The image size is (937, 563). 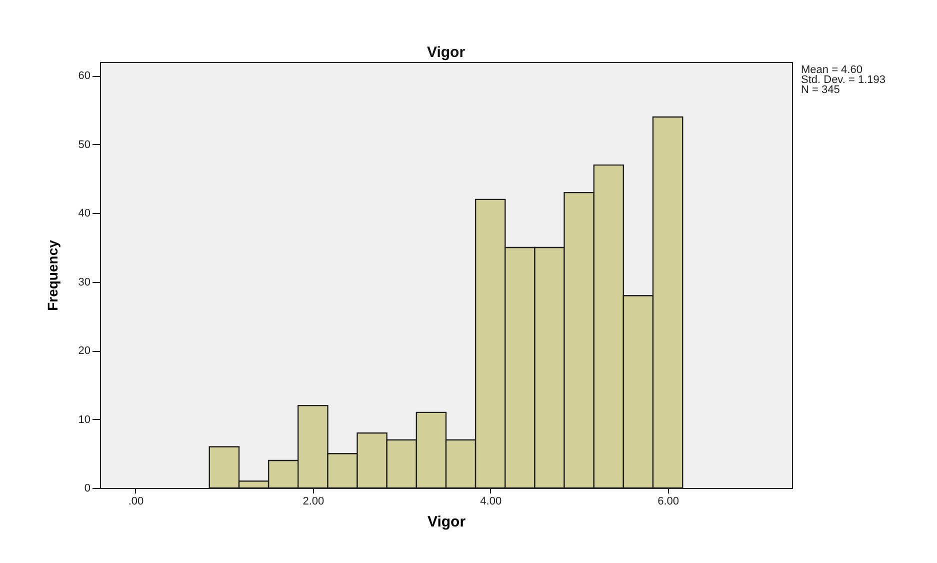 What do you see at coordinates (84, 76) in the screenshot?
I see `y-tick-label: 60` at bounding box center [84, 76].